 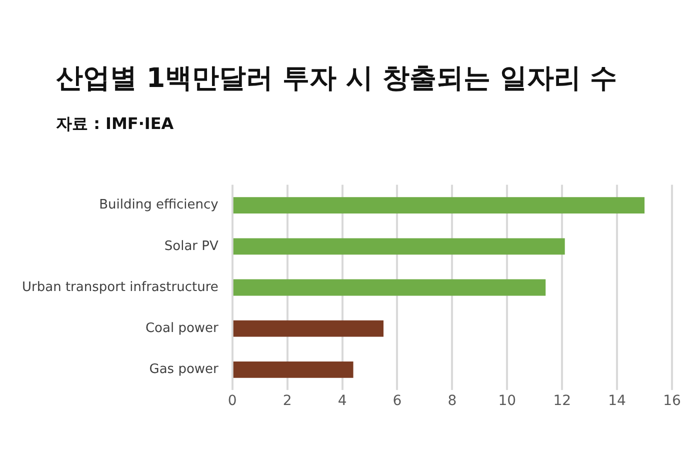 I want to click on x-tick-label: 2, so click(x=287, y=401).